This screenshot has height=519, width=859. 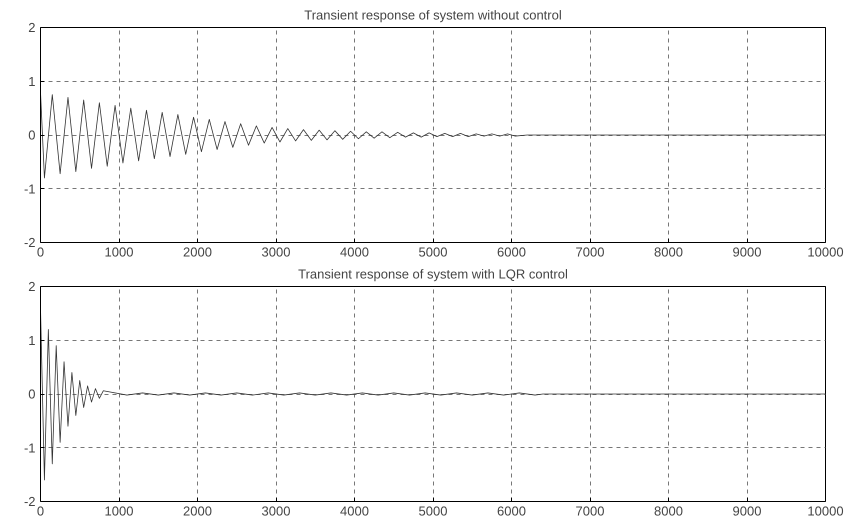 What do you see at coordinates (433, 274) in the screenshot?
I see `chart-title: Transient response of system with LQR control` at bounding box center [433, 274].